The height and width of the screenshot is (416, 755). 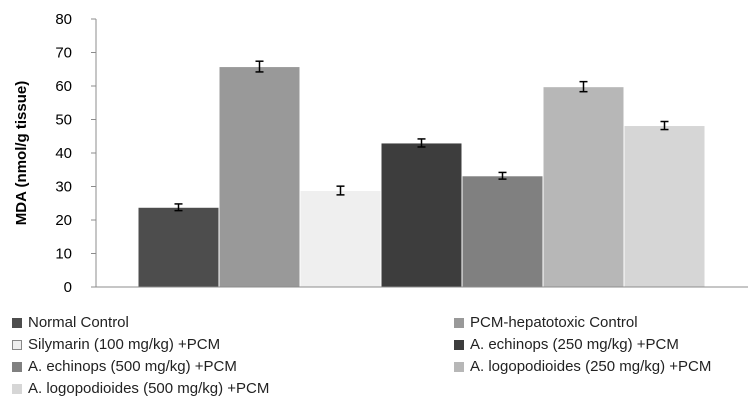 I want to click on legend-label: A. echinops (250 mg/kg) +PCM, so click(x=574, y=344).